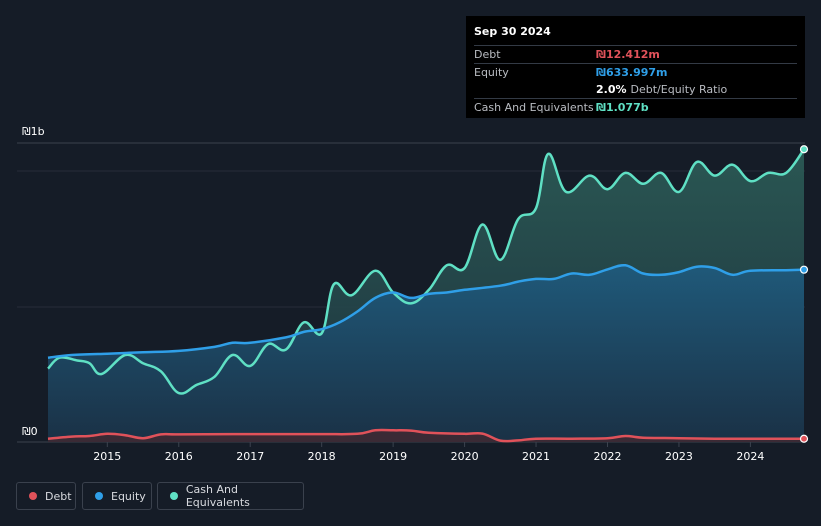  I want to click on debt-area, so click(426, 436).